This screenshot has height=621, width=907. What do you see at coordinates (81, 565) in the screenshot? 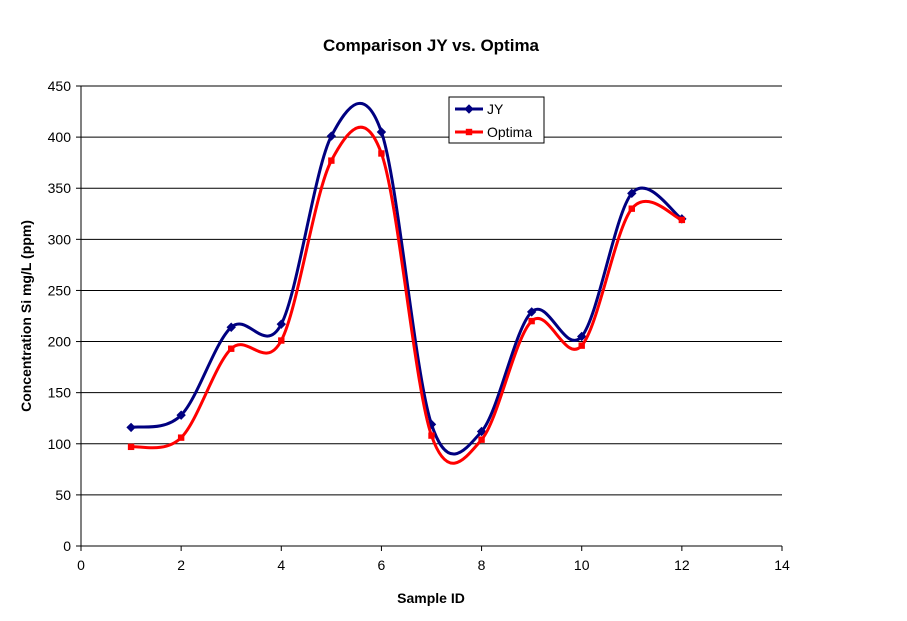
I see `x-tick-label: 0` at bounding box center [81, 565].